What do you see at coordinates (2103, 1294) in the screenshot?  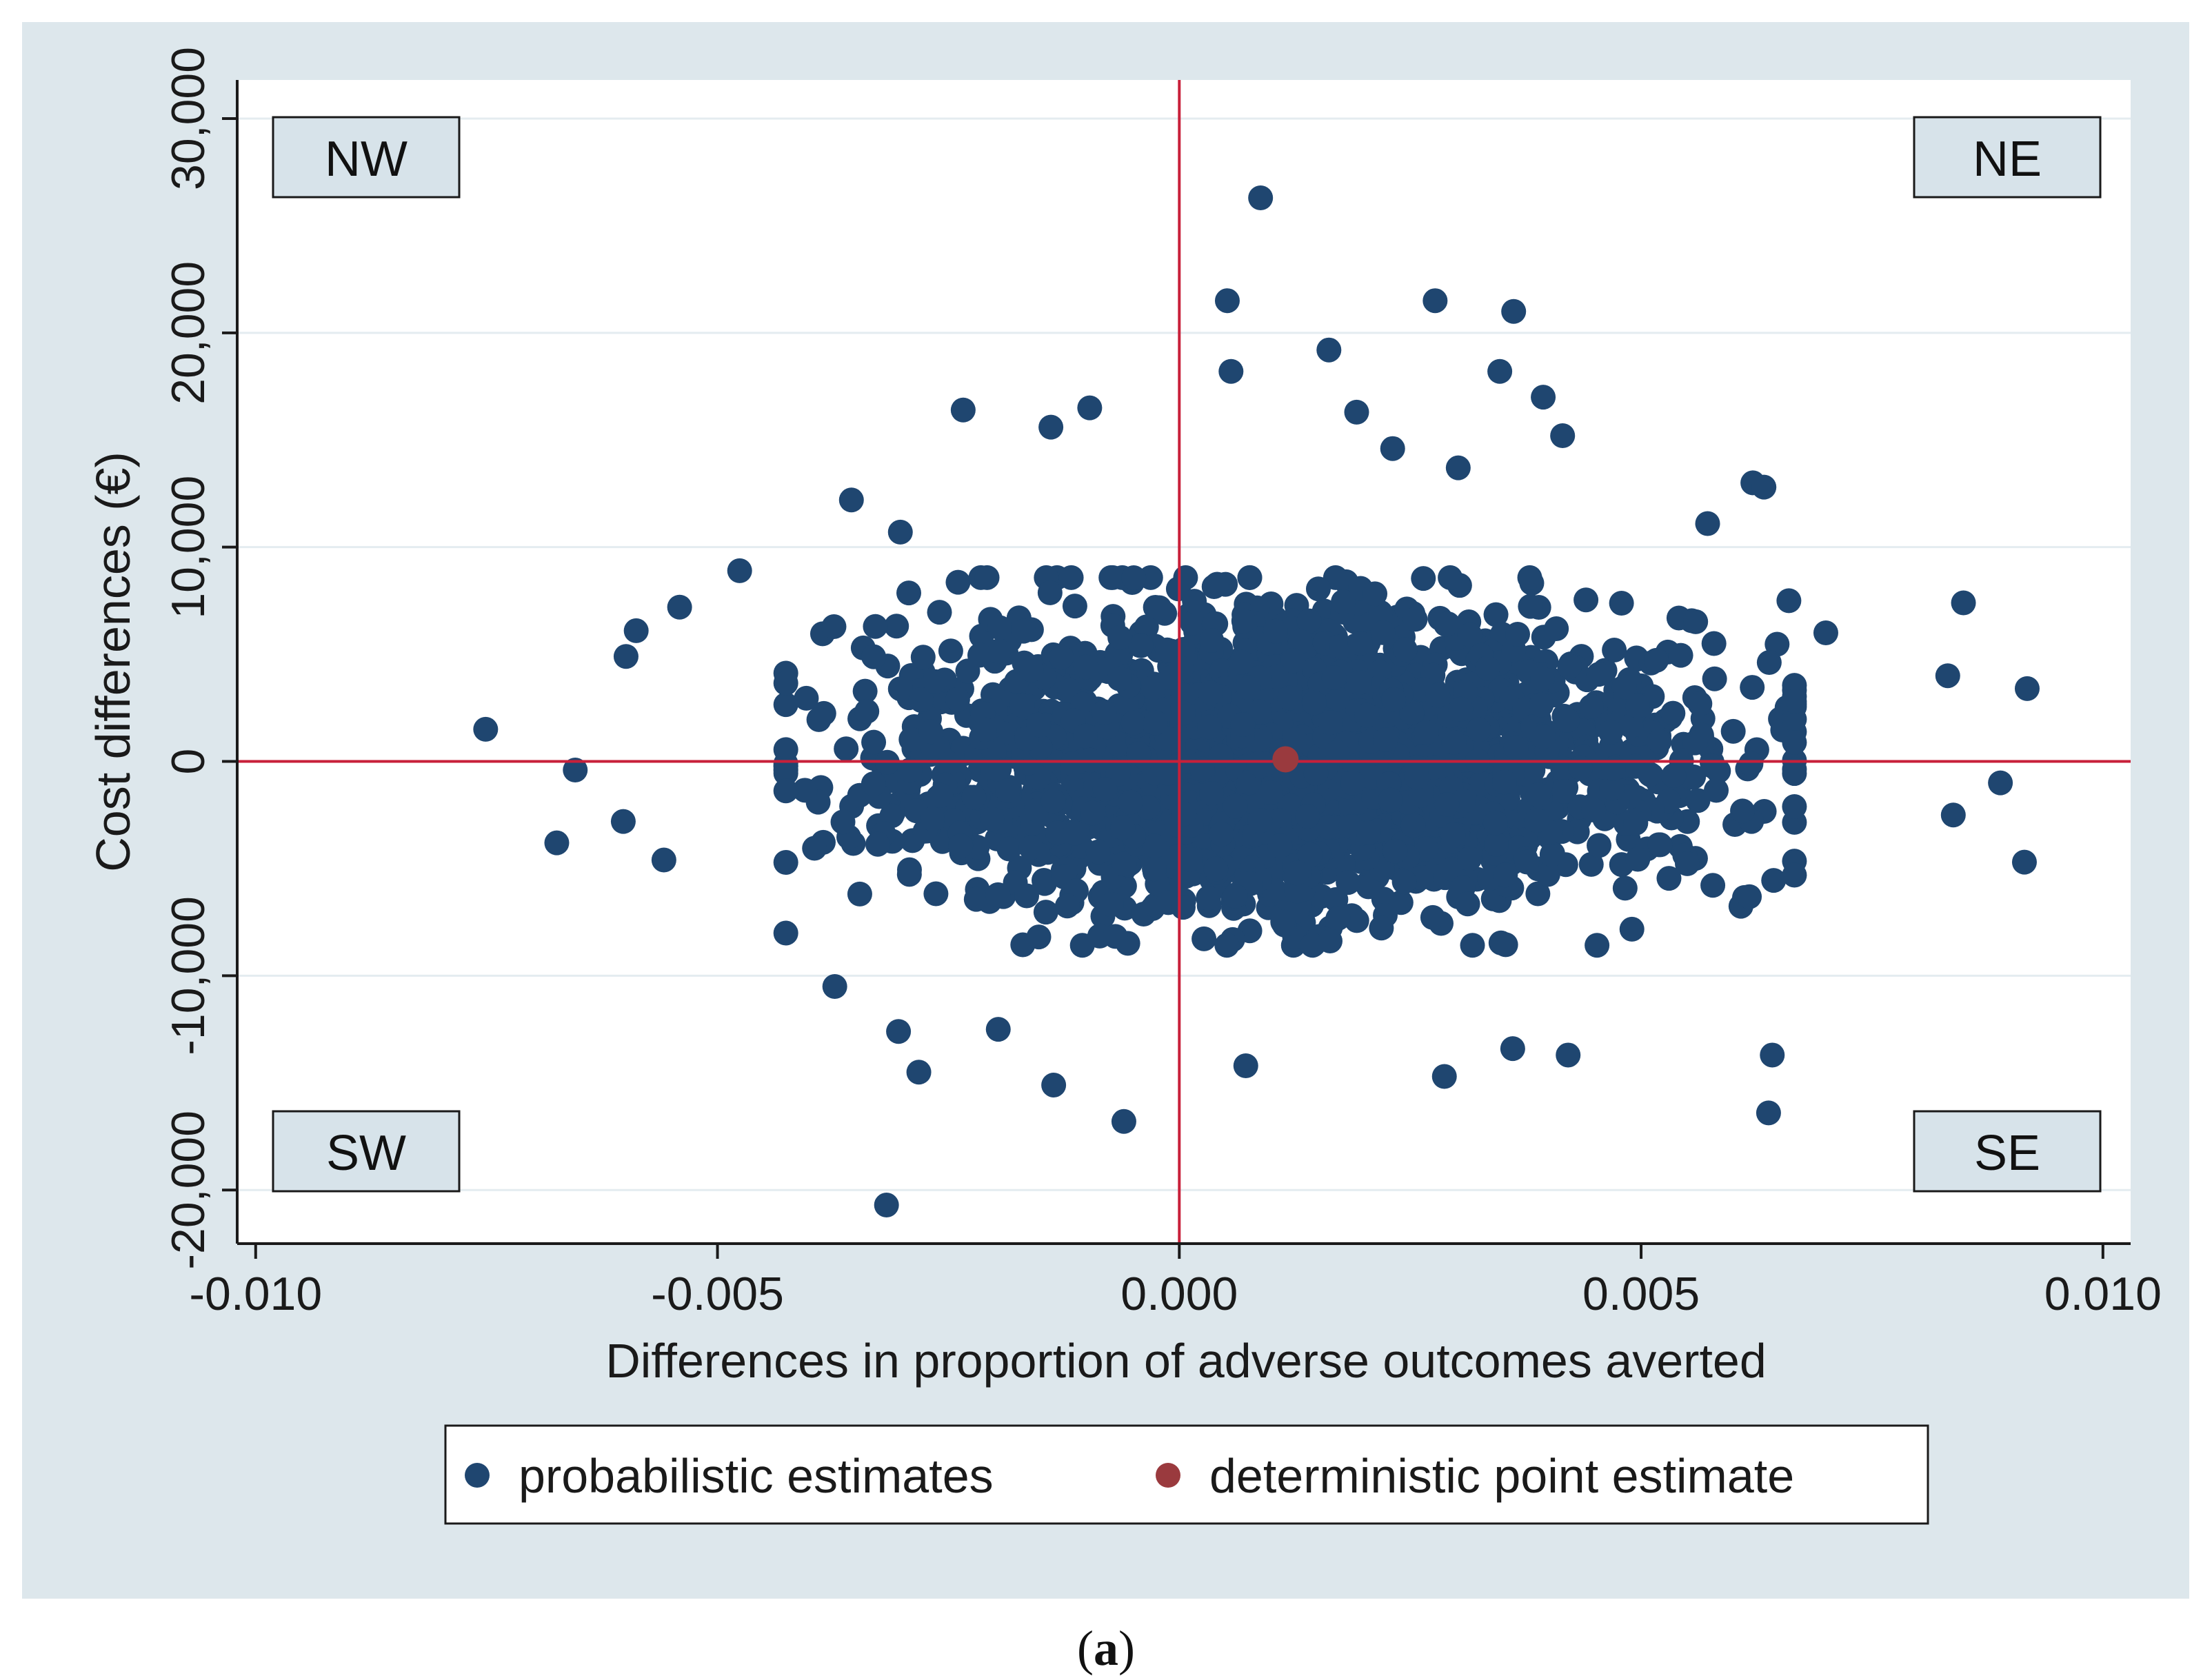 I see `x-tick-label: 0.010` at bounding box center [2103, 1294].